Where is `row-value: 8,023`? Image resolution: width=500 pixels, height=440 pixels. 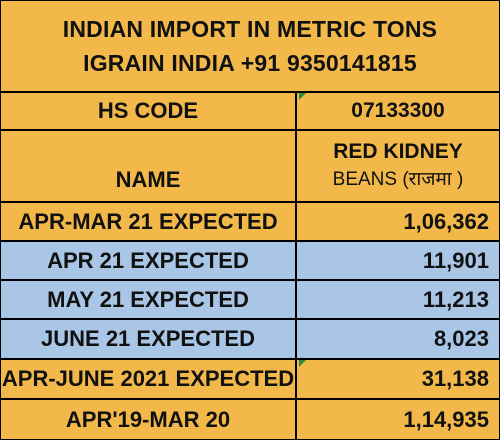 row-value: 8,023 is located at coordinates (461, 338).